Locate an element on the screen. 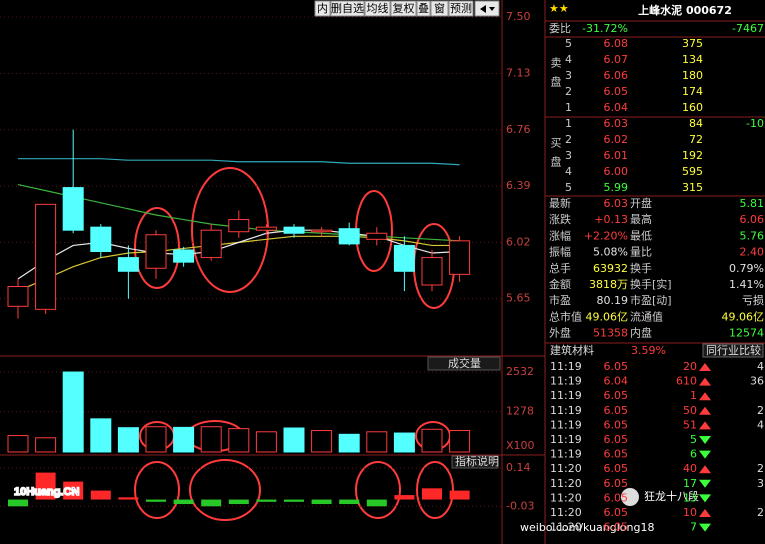  circle is located at coordinates (225, 490).